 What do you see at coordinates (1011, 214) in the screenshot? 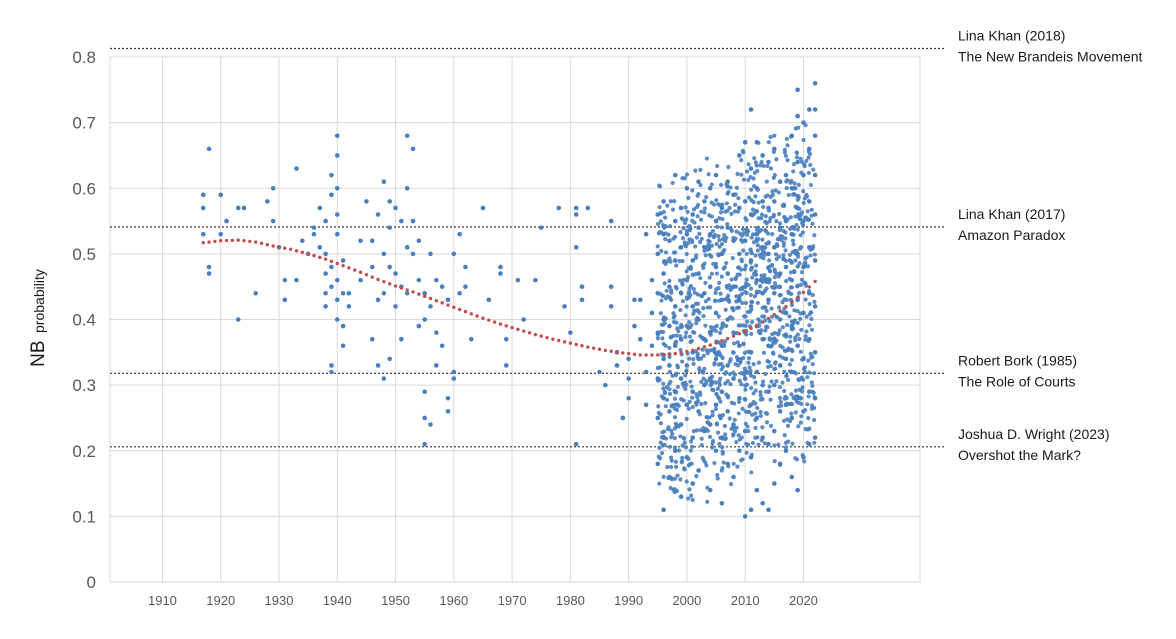
I see `reference-label-title: Lina Khan (2017)` at bounding box center [1011, 214].